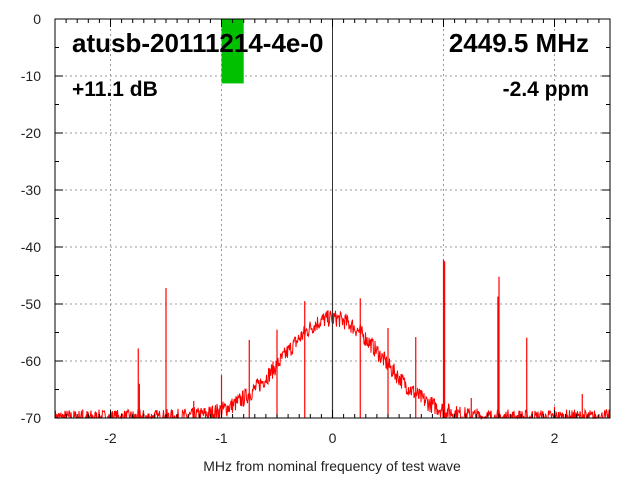 The image size is (640, 480). What do you see at coordinates (221, 438) in the screenshot?
I see `x-tick-label: -1` at bounding box center [221, 438].